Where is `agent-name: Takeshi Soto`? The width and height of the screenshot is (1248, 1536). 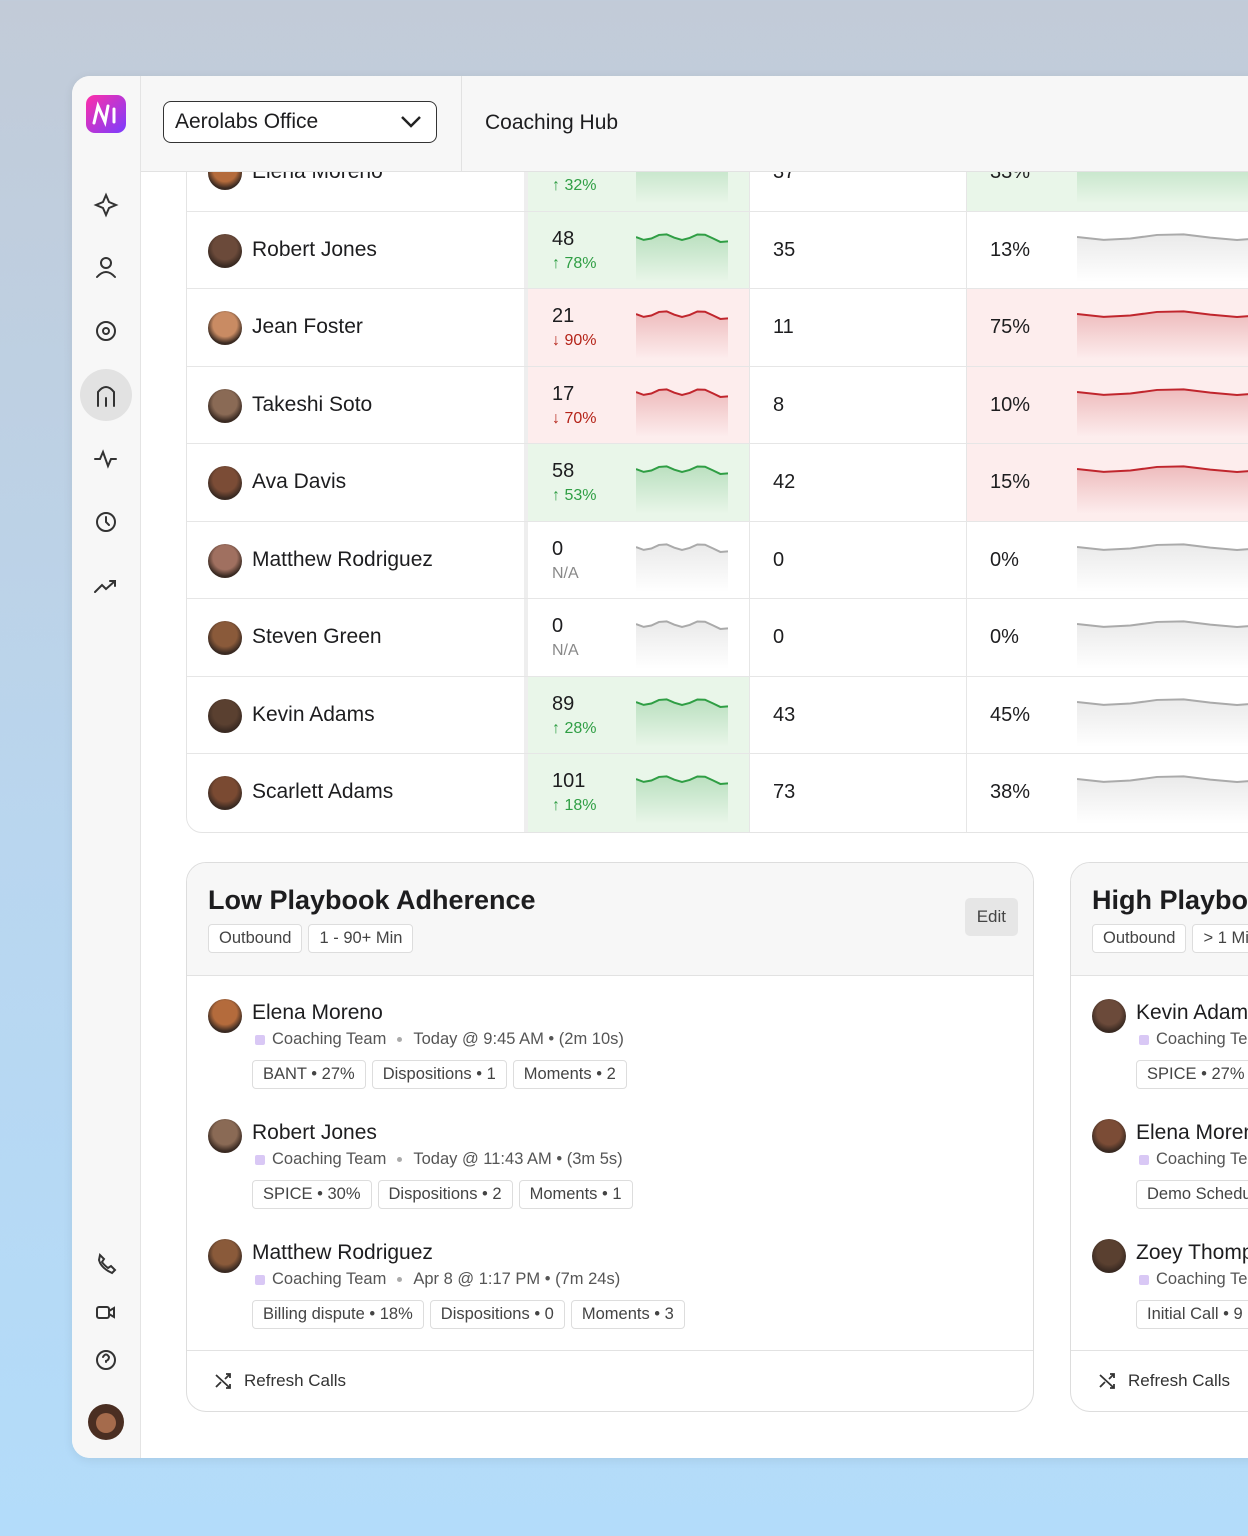 agent-name: Takeshi Soto is located at coordinates (312, 404).